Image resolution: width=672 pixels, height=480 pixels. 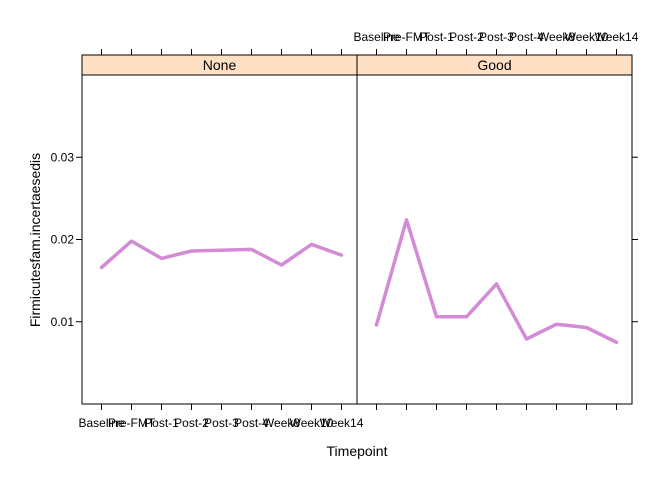 I want to click on x-tick-label-top: Week10, so click(x=587, y=37).